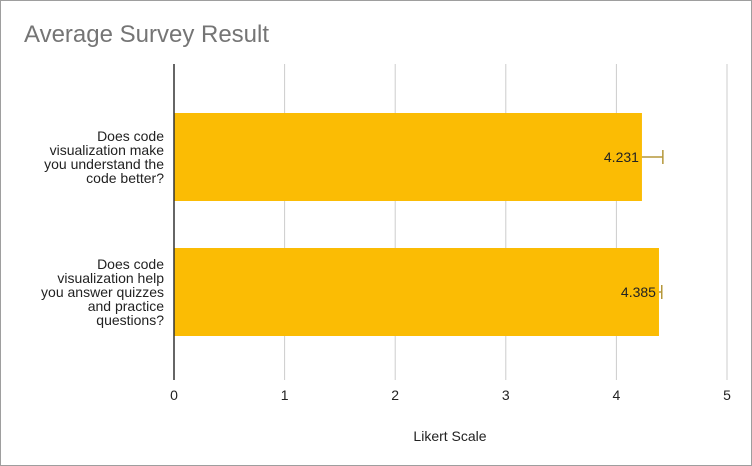 This screenshot has height=466, width=752. Describe the element at coordinates (449, 436) in the screenshot. I see `x-axis-label: Likert Scale` at that location.